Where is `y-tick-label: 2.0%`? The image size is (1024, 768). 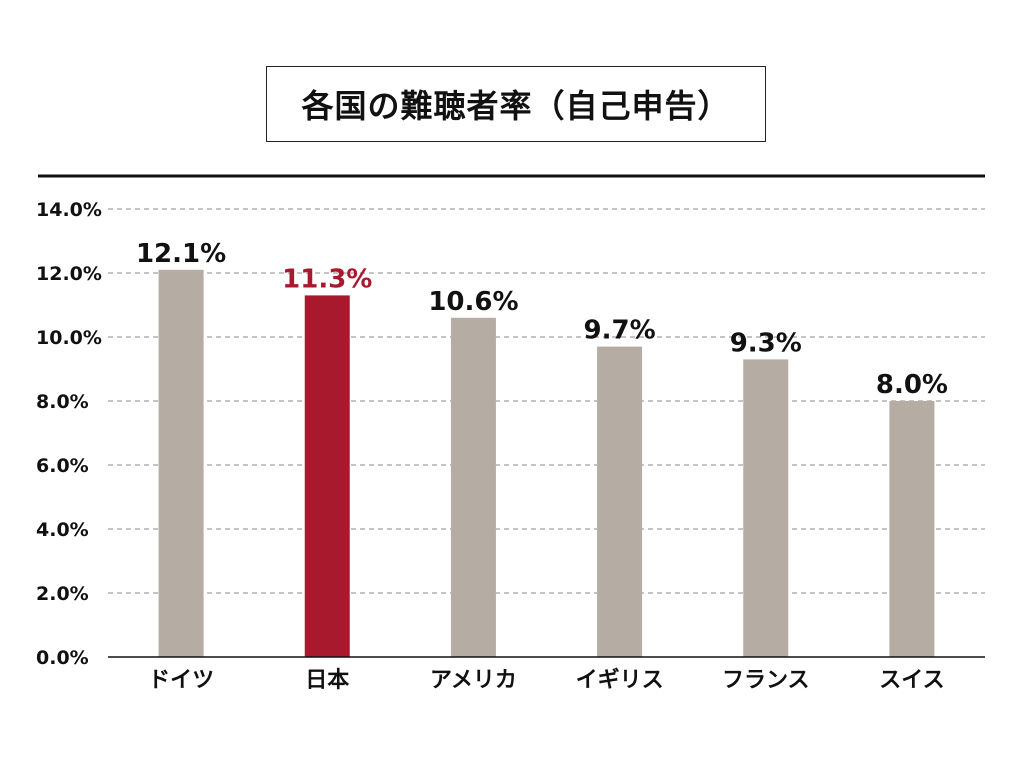 y-tick-label: 2.0% is located at coordinates (62, 594).